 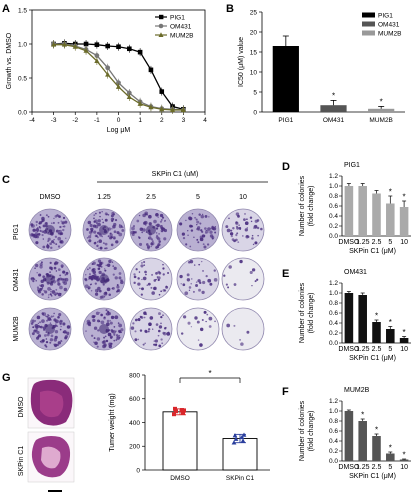 What do you see at coordinates (286, 167) in the screenshot?
I see `panel-label-d: D` at bounding box center [286, 167].